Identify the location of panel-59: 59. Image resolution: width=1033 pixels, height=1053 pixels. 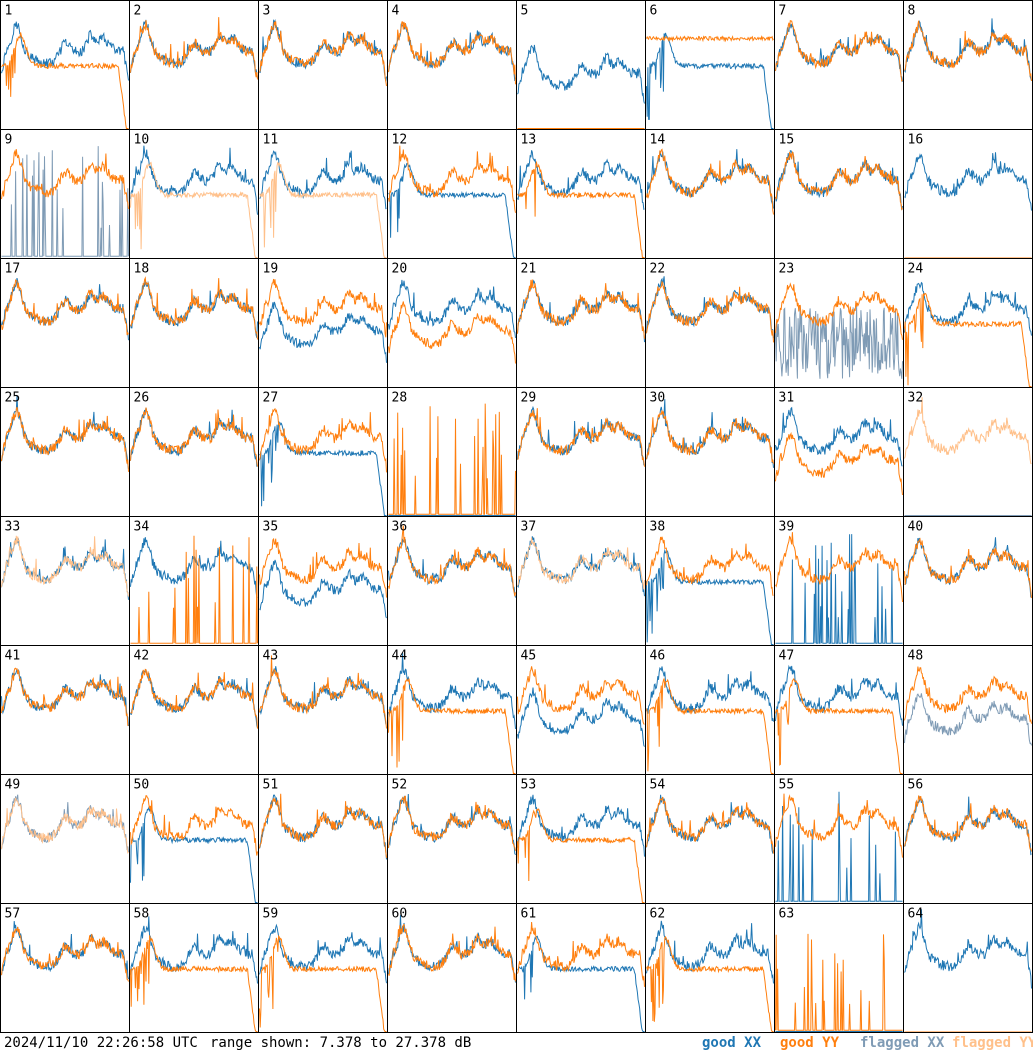
(323, 968).